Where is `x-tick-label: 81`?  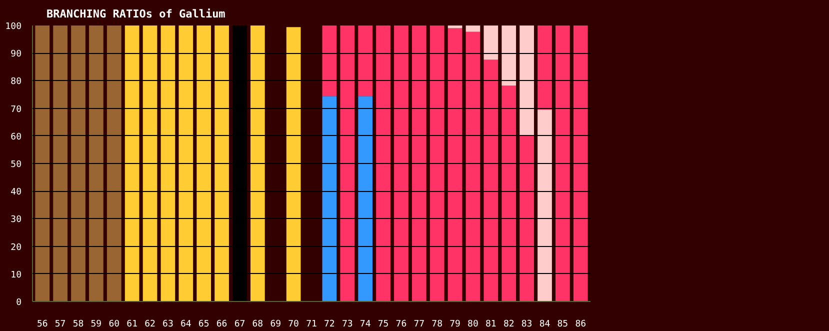
x-tick-label: 81 is located at coordinates (491, 325).